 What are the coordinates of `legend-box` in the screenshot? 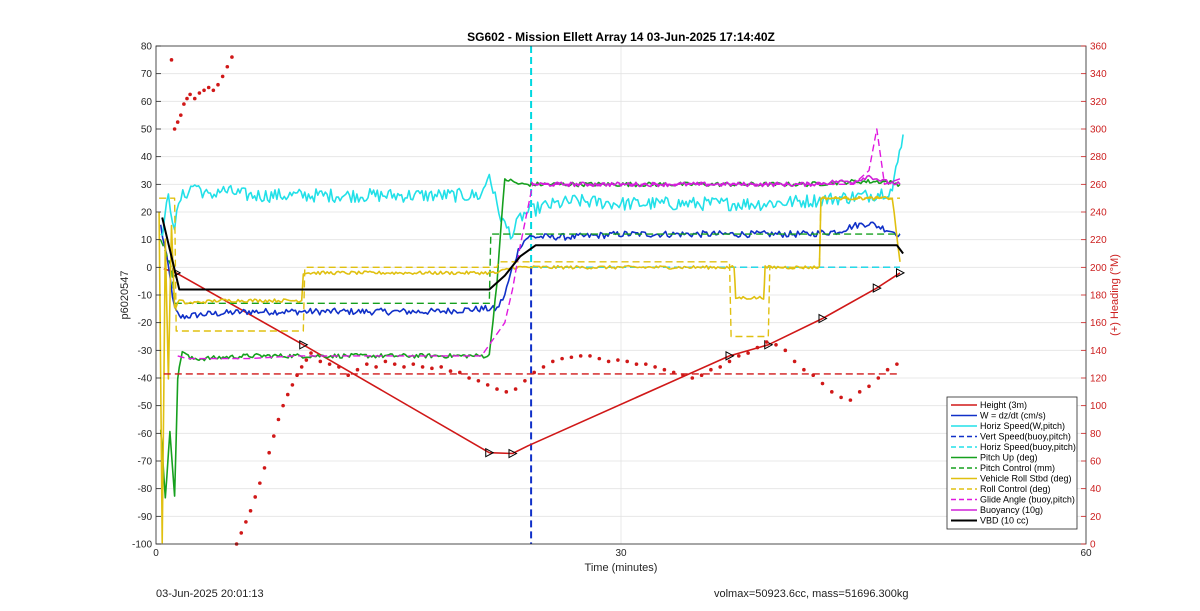 It's located at (1012, 463).